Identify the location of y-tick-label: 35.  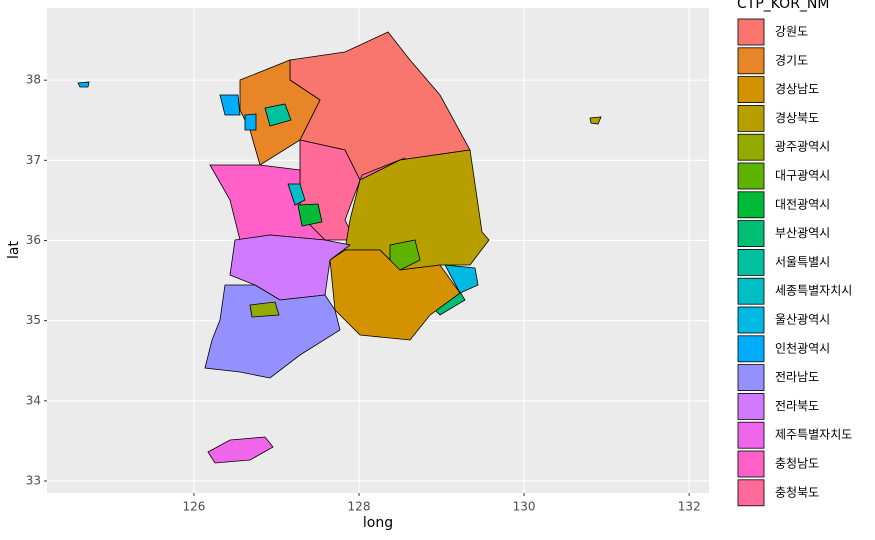
(33, 320).